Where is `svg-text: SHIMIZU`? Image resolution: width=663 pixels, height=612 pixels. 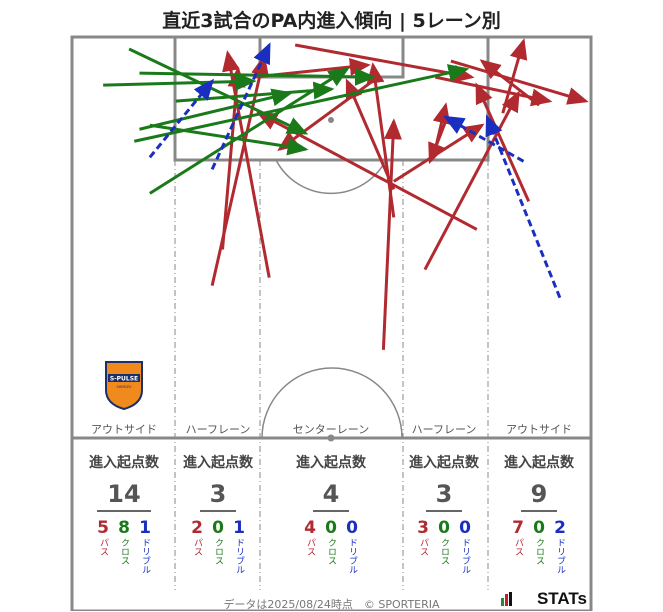 svg-text: SHIMIZU is located at coordinates (124, 387).